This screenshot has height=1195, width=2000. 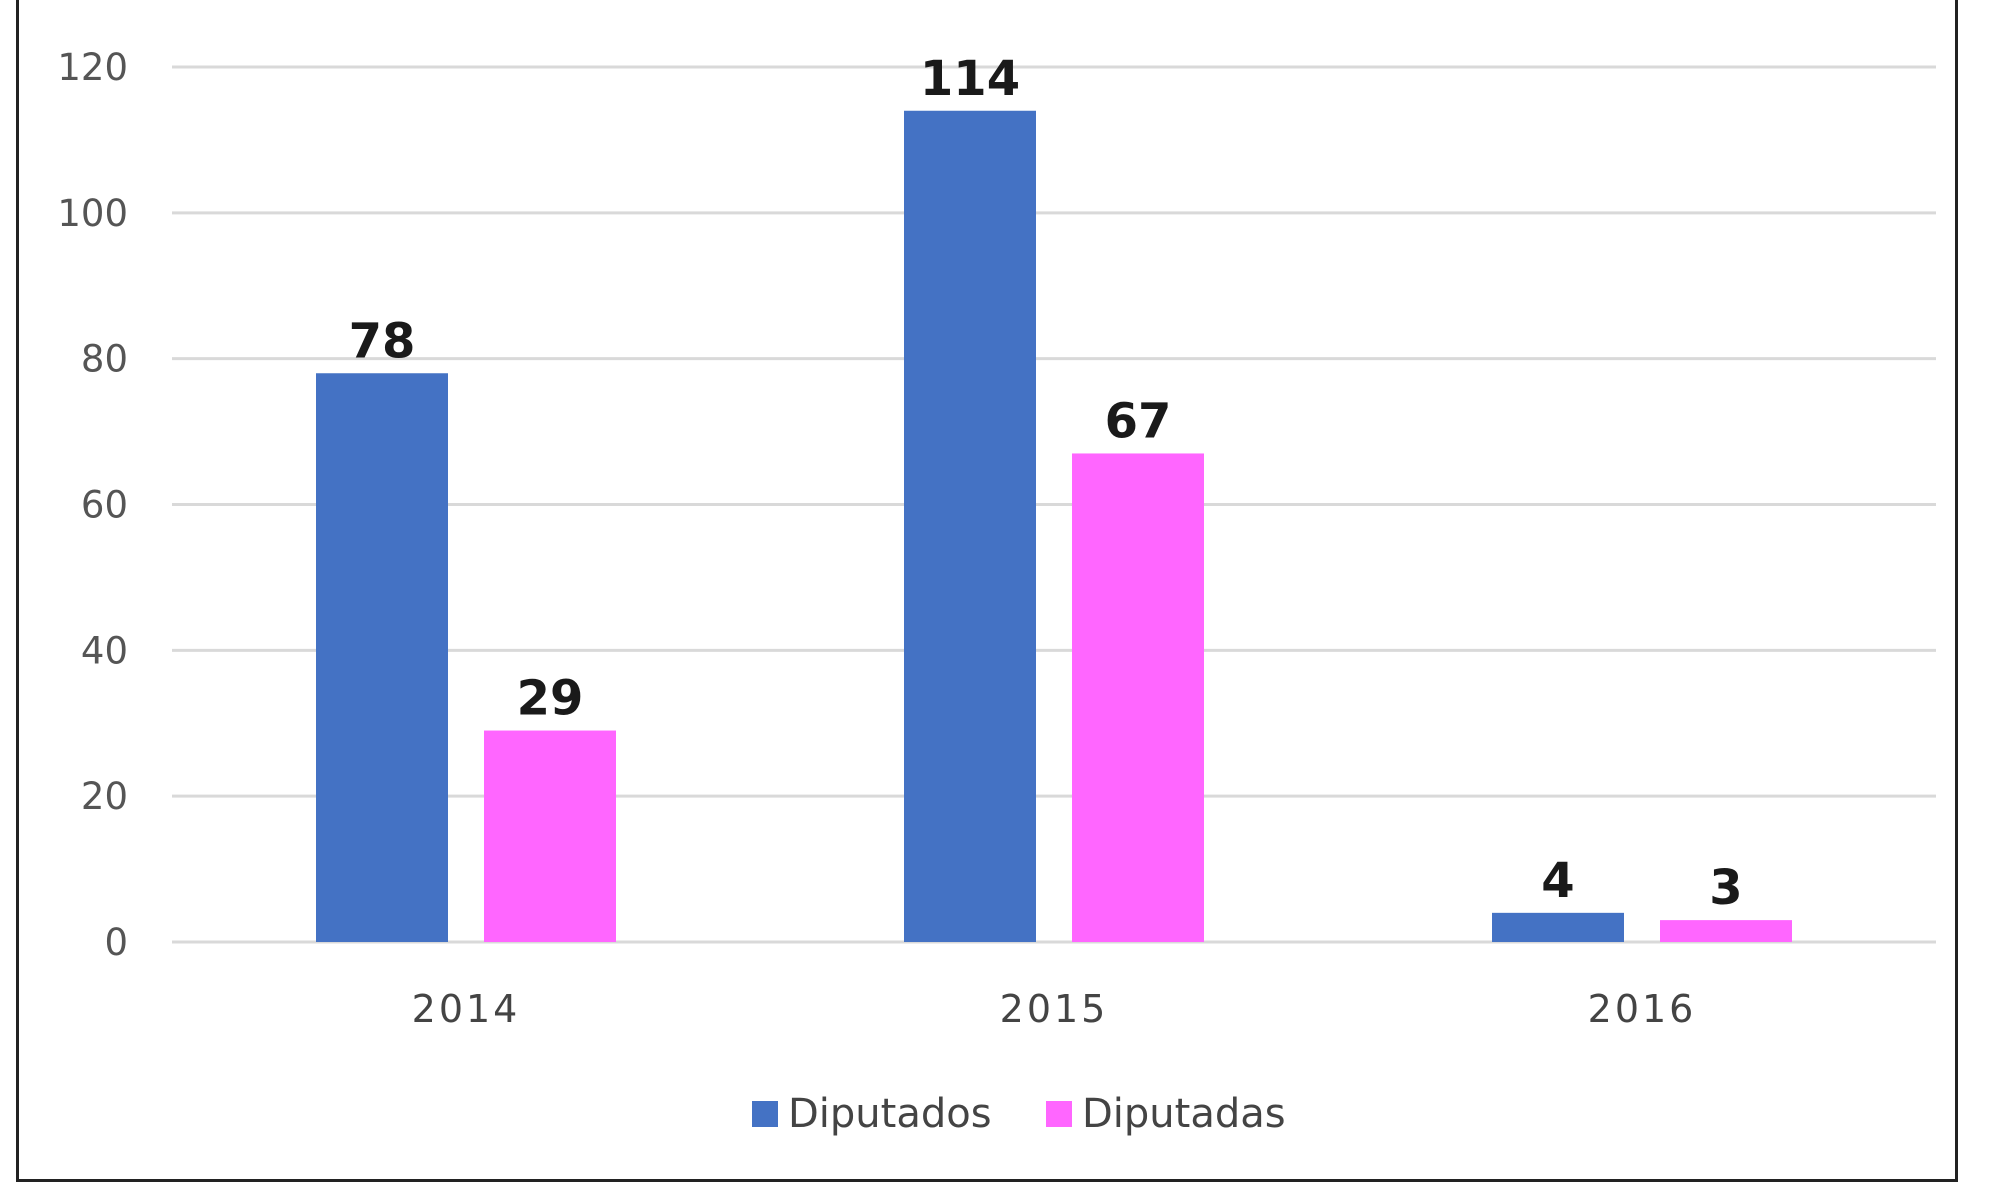 I want to click on y-tick-label: 80, so click(x=104, y=359).